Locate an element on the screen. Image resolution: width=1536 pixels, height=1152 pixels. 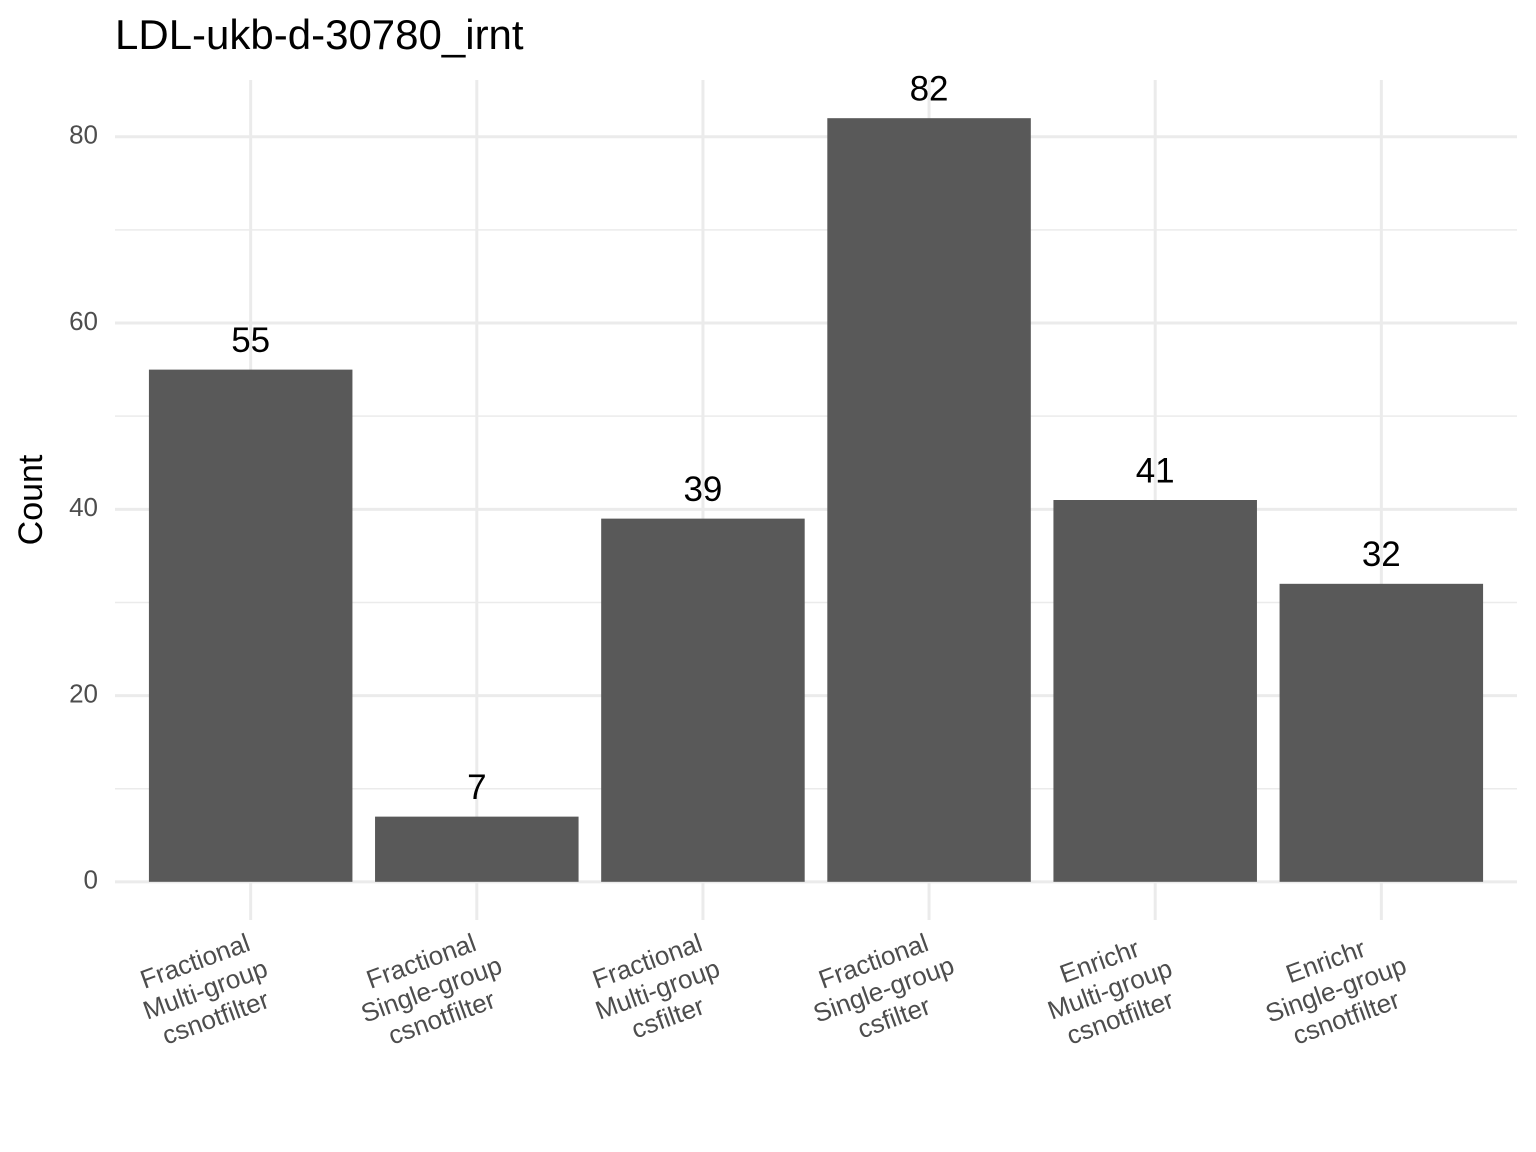
y-tick-label: 40 is located at coordinates (83, 507).